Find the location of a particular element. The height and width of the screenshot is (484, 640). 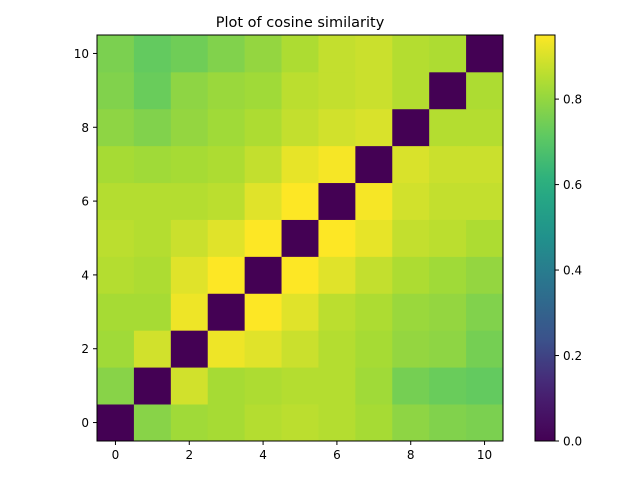

y-tick-label: 2 is located at coordinates (85, 349).